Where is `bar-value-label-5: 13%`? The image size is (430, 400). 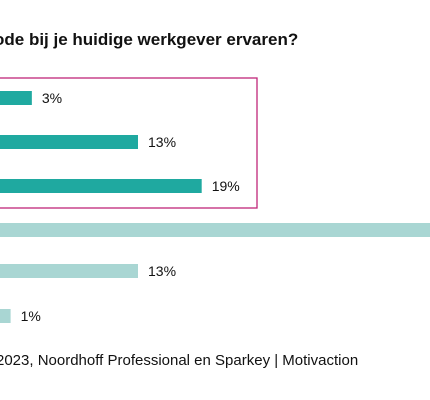 bar-value-label-5: 13% is located at coordinates (162, 271).